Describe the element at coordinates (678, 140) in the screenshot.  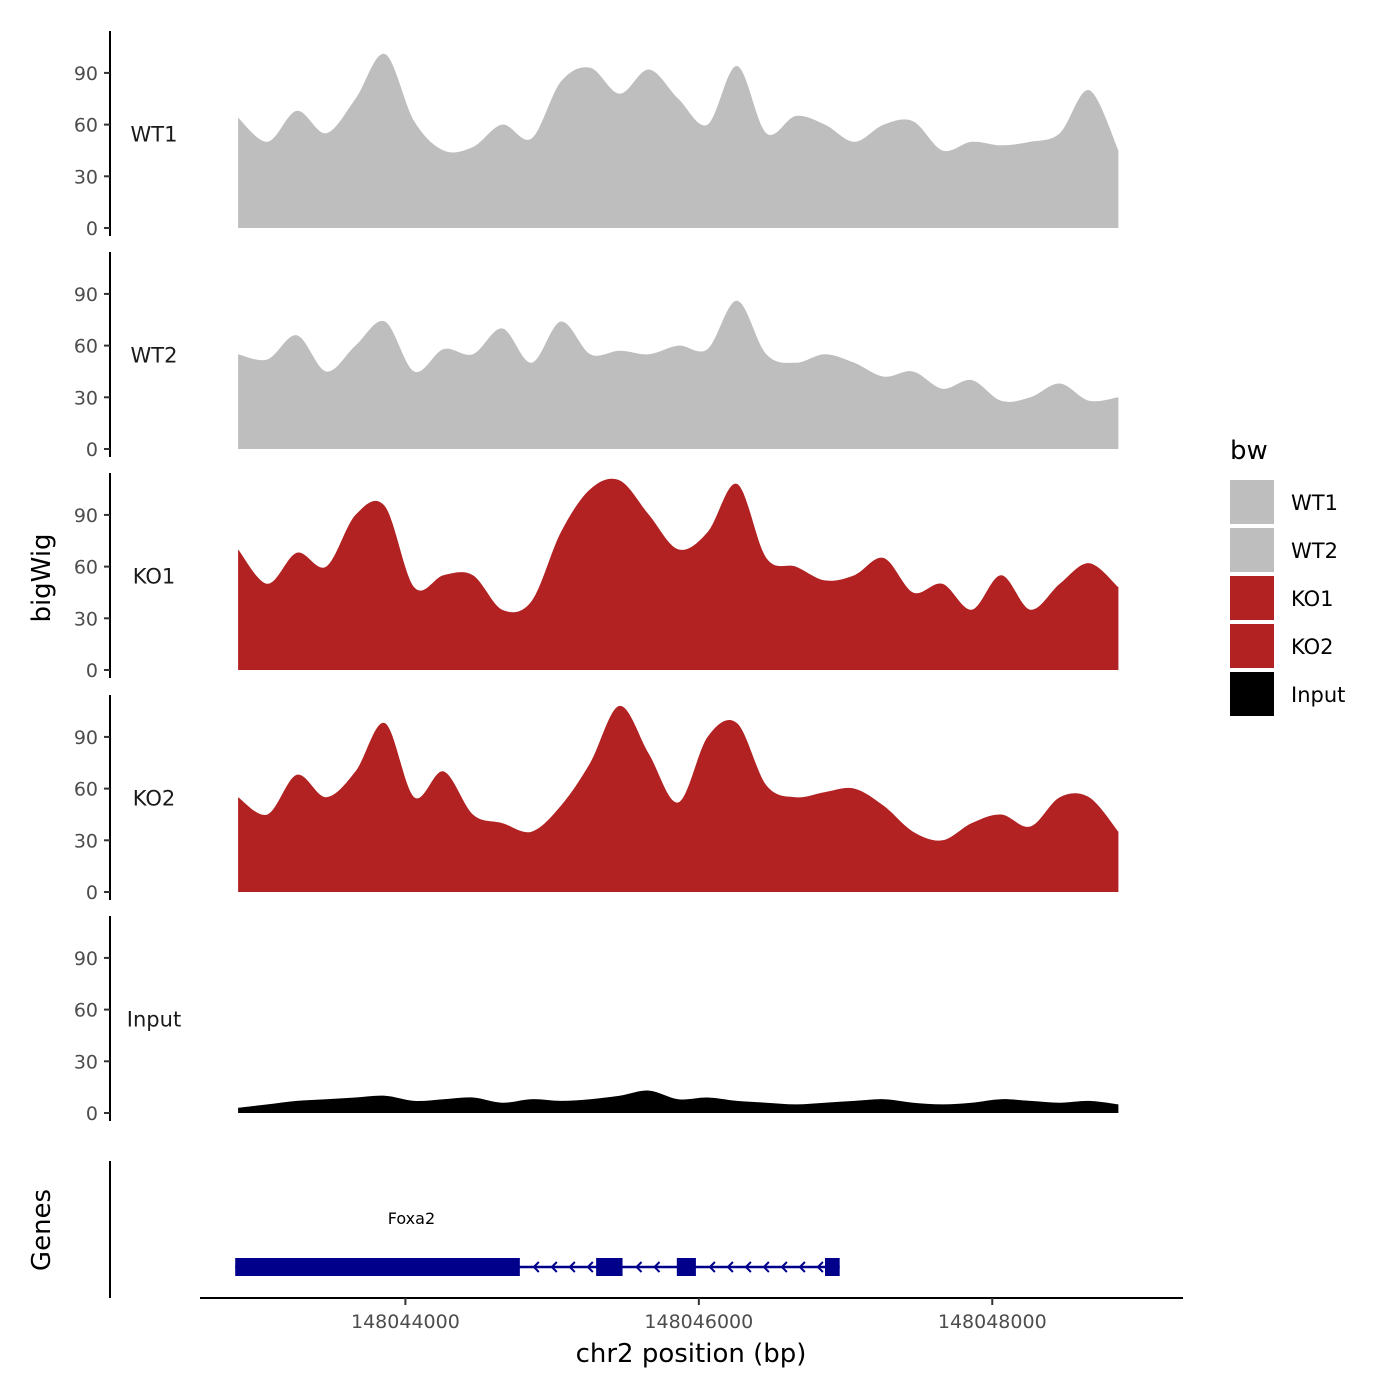
I see `area-wt1` at that location.